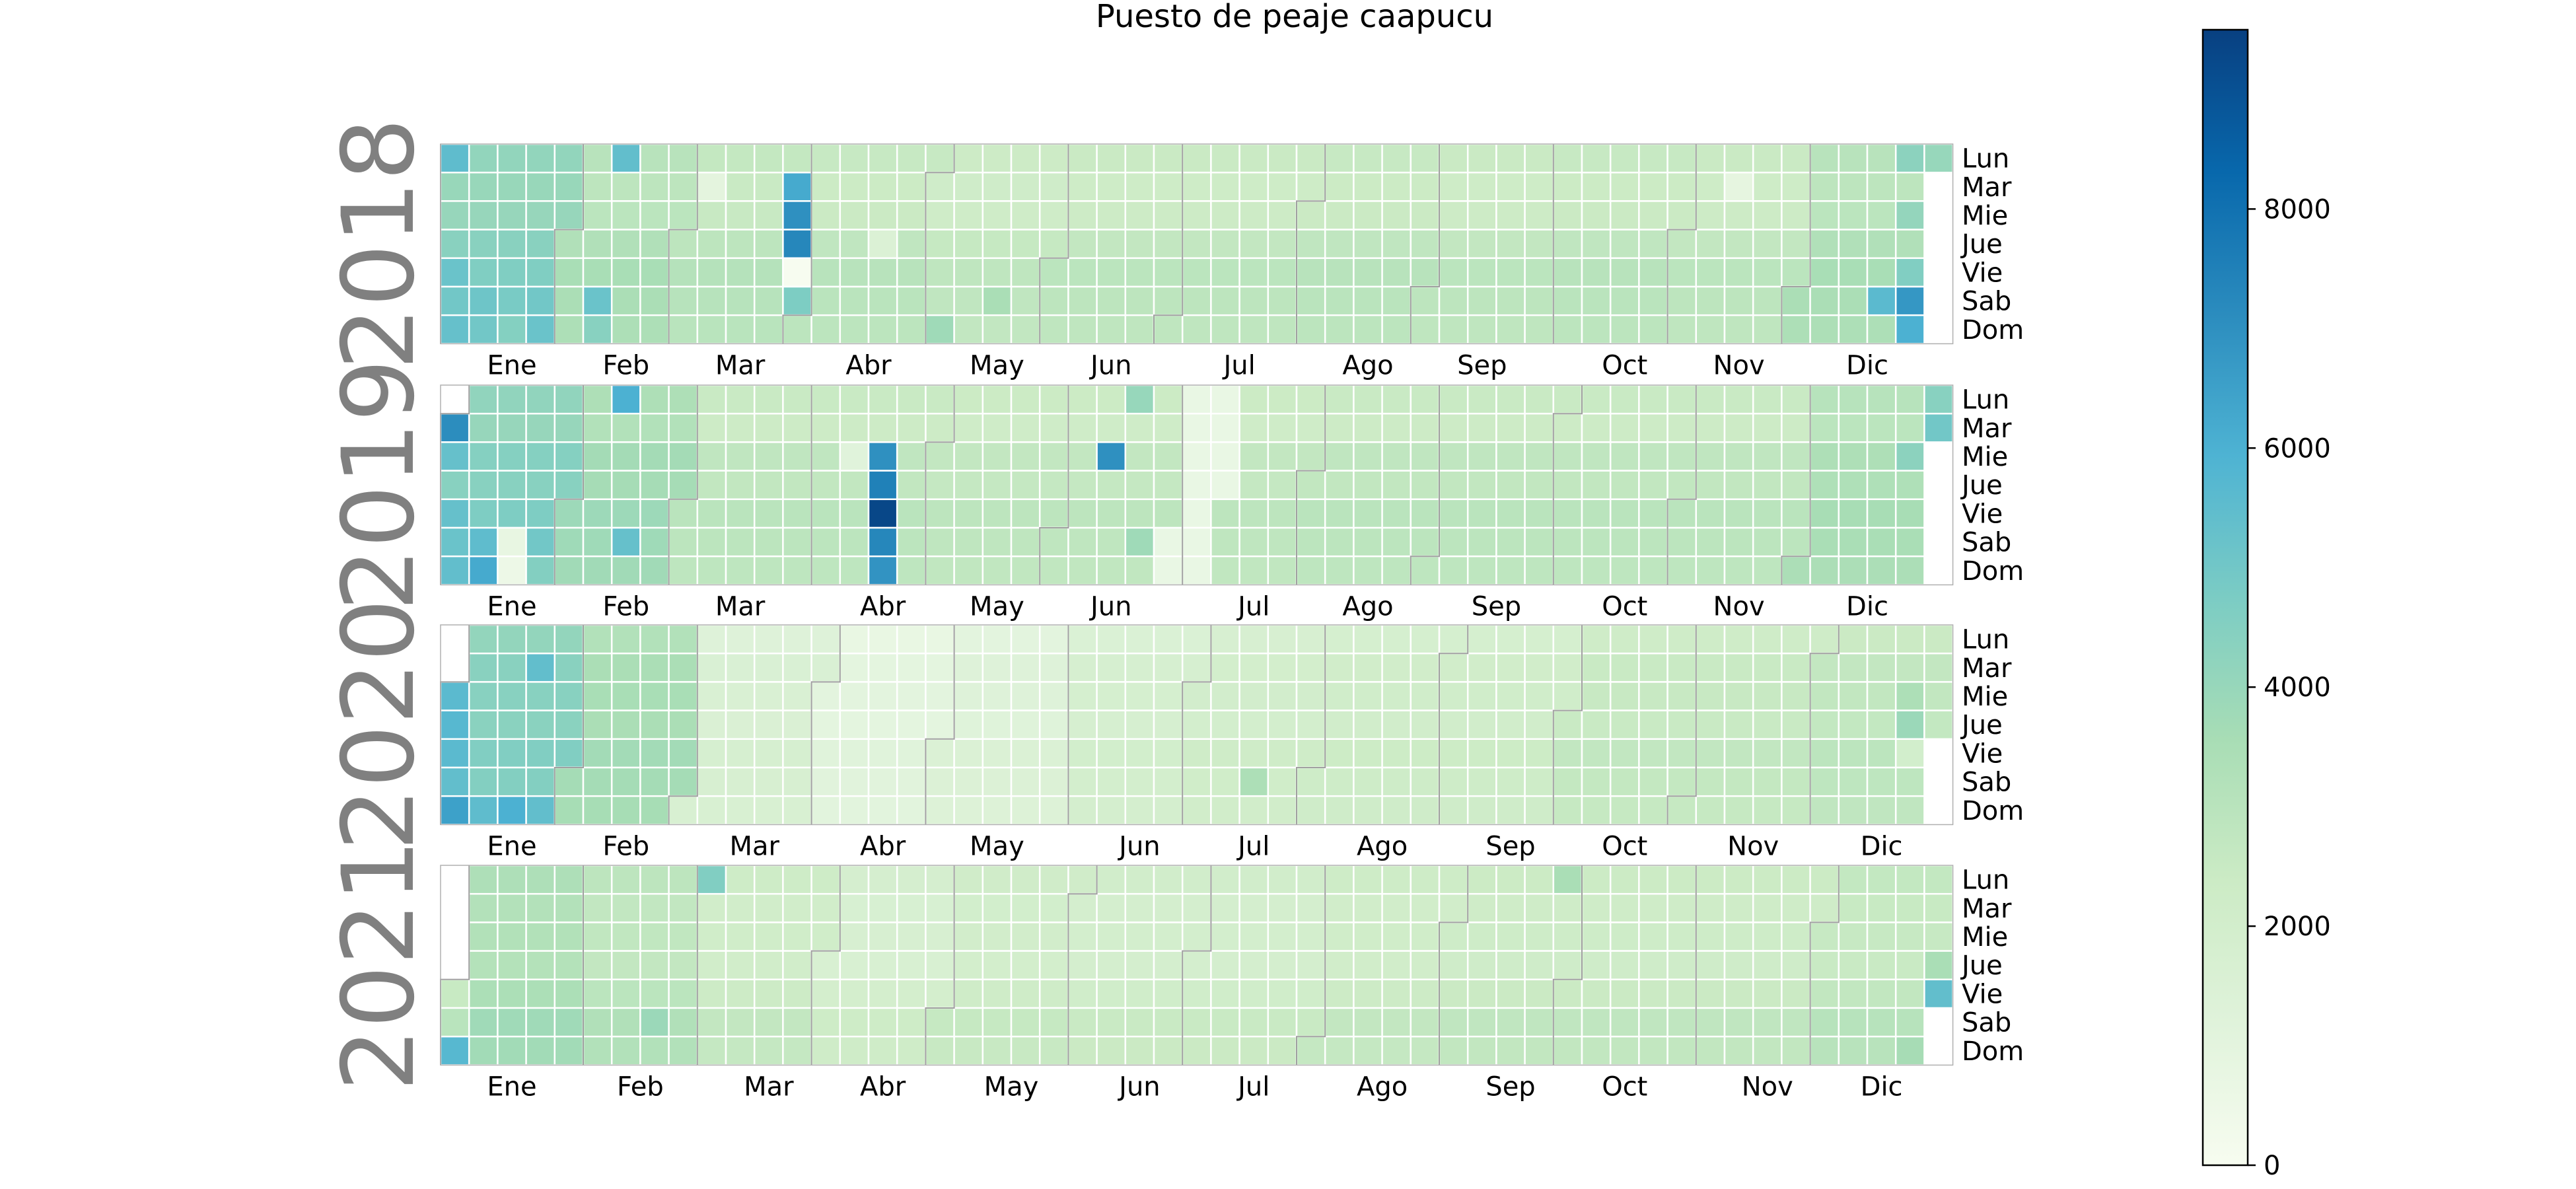 The width and height of the screenshot is (2576, 1189). What do you see at coordinates (1253, 606) in the screenshot?
I see `month-label-jul: Jul` at bounding box center [1253, 606].